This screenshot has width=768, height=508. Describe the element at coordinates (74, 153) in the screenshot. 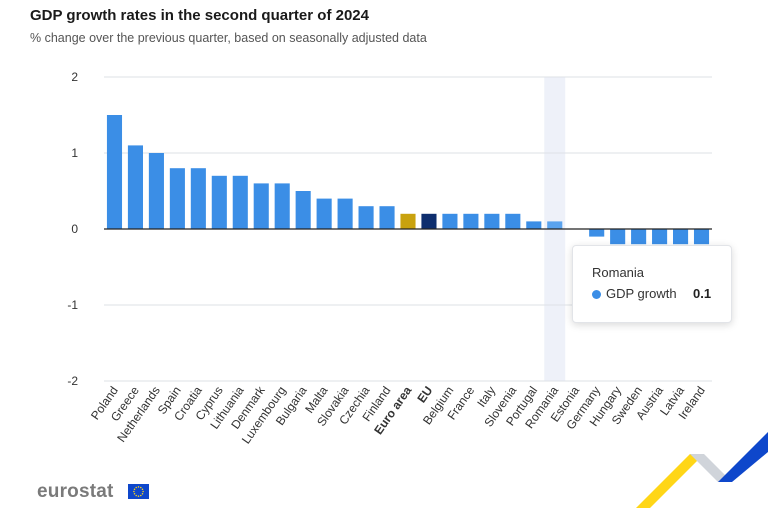

I see `y-tick-label: 1` at that location.